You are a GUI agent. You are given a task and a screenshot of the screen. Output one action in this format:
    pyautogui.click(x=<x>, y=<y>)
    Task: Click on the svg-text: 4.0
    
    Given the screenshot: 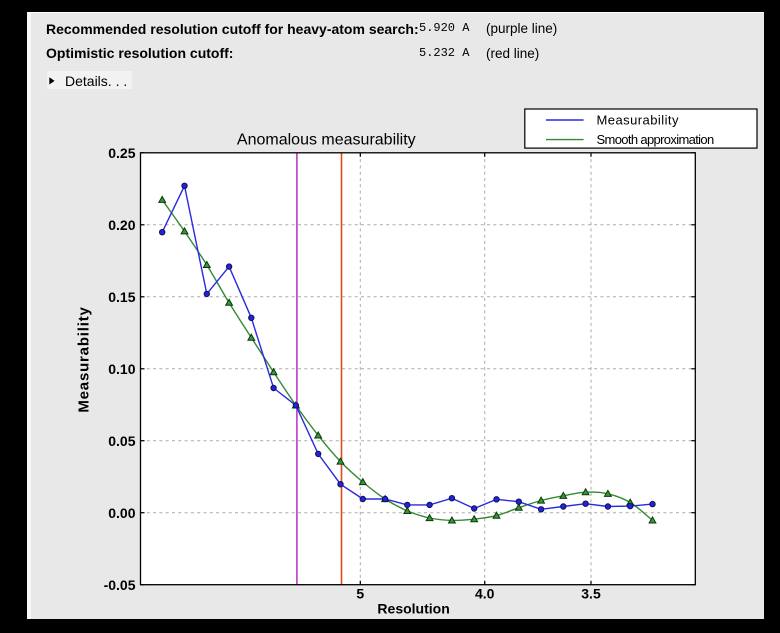 What is the action you would take?
    pyautogui.click(x=485, y=594)
    